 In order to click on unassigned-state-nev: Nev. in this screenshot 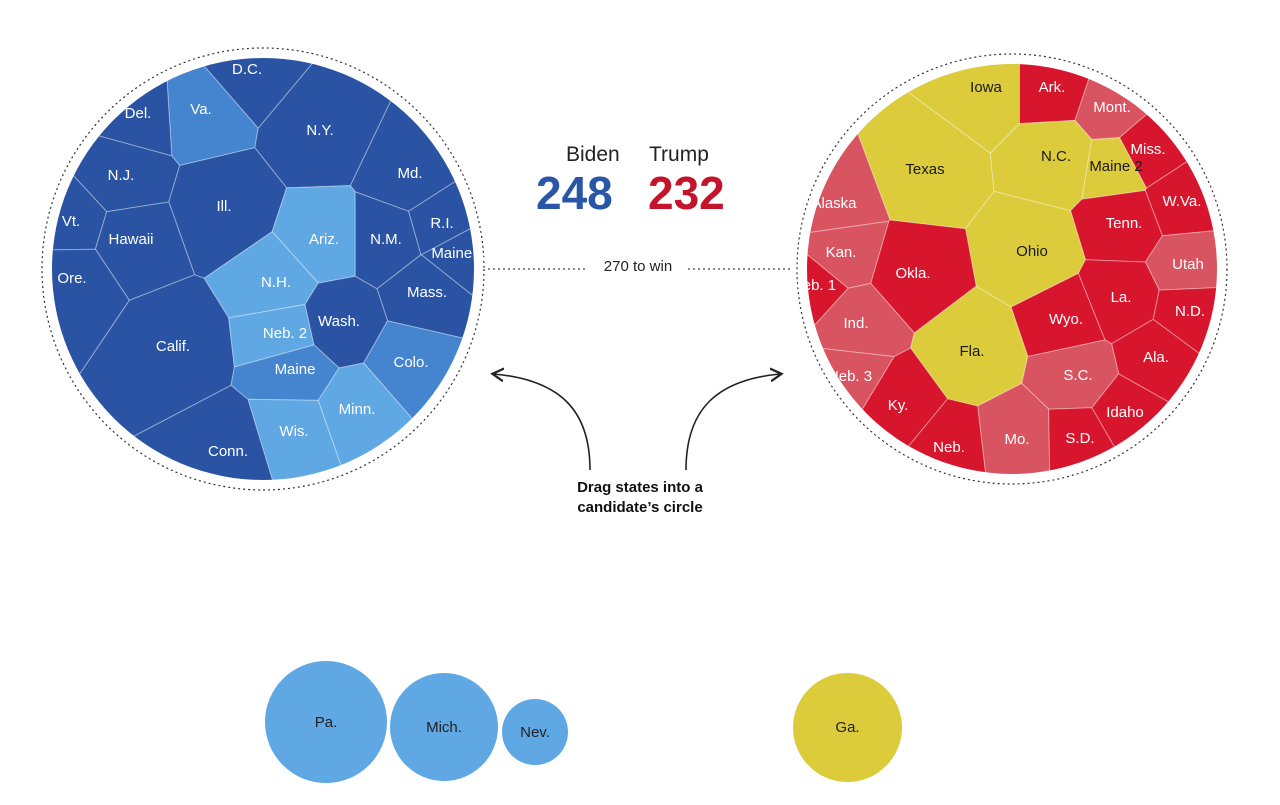, I will do `click(535, 732)`.